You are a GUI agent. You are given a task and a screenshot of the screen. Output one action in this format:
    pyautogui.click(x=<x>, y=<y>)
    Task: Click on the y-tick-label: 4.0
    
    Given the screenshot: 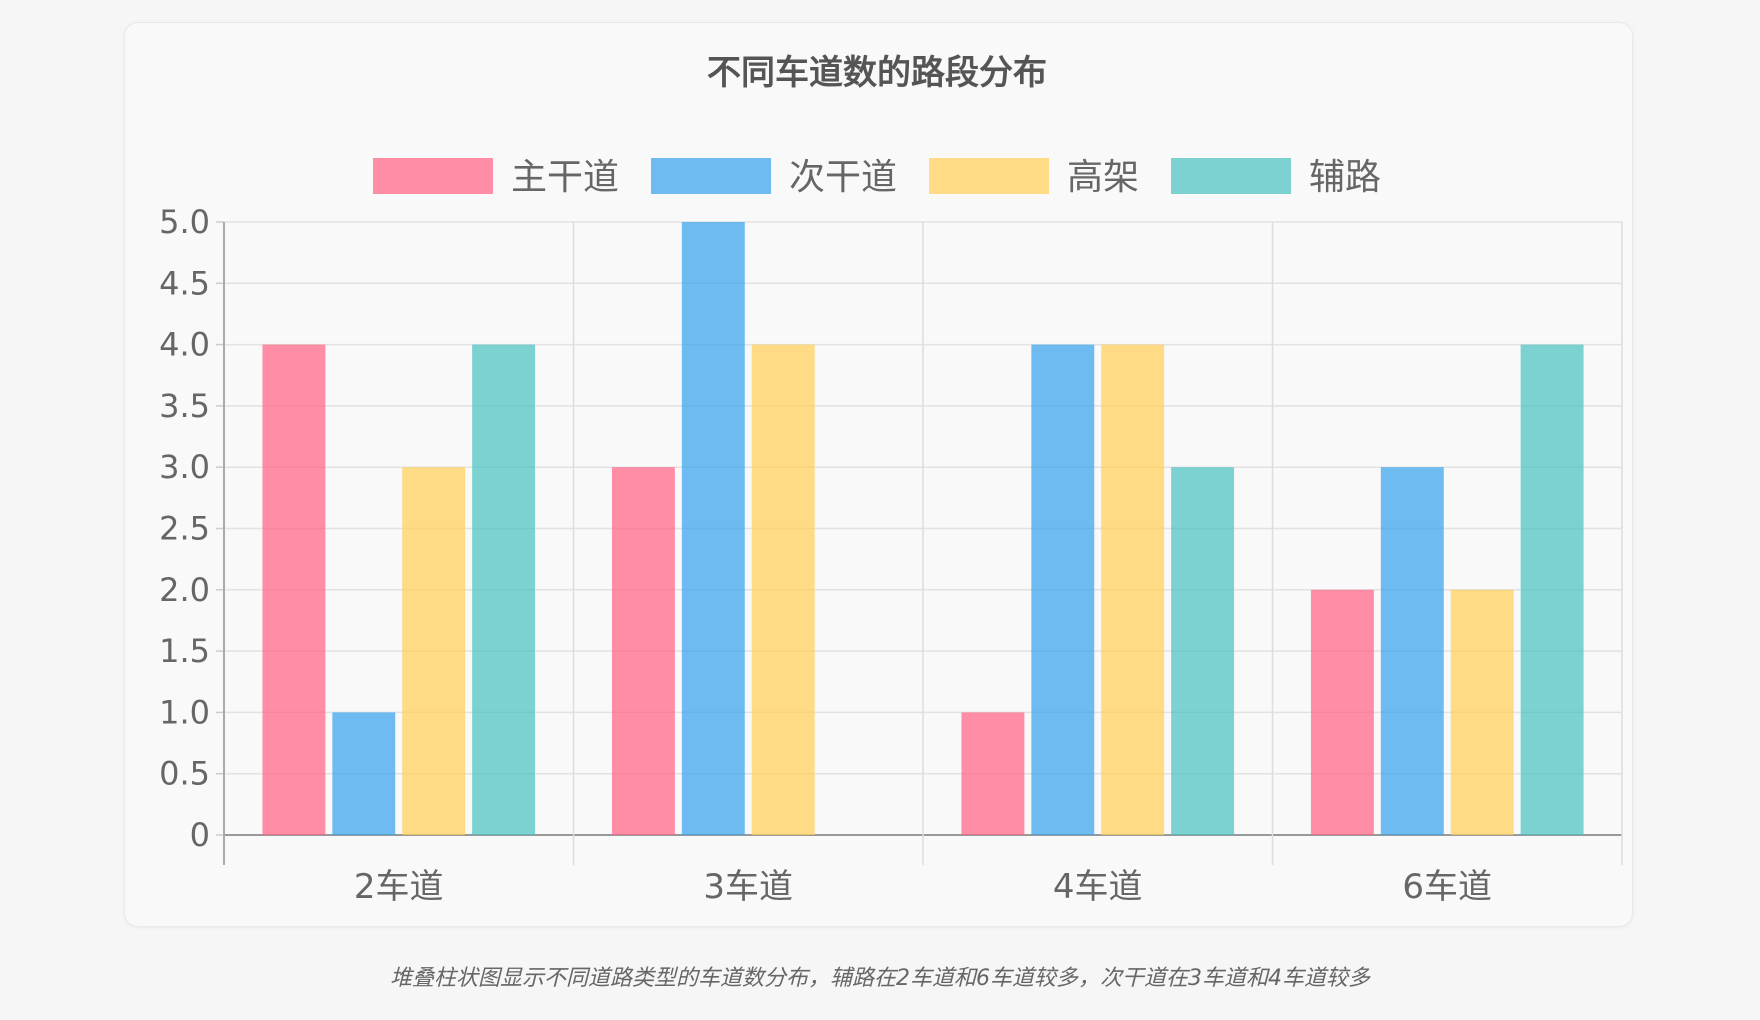 What is the action you would take?
    pyautogui.click(x=184, y=345)
    